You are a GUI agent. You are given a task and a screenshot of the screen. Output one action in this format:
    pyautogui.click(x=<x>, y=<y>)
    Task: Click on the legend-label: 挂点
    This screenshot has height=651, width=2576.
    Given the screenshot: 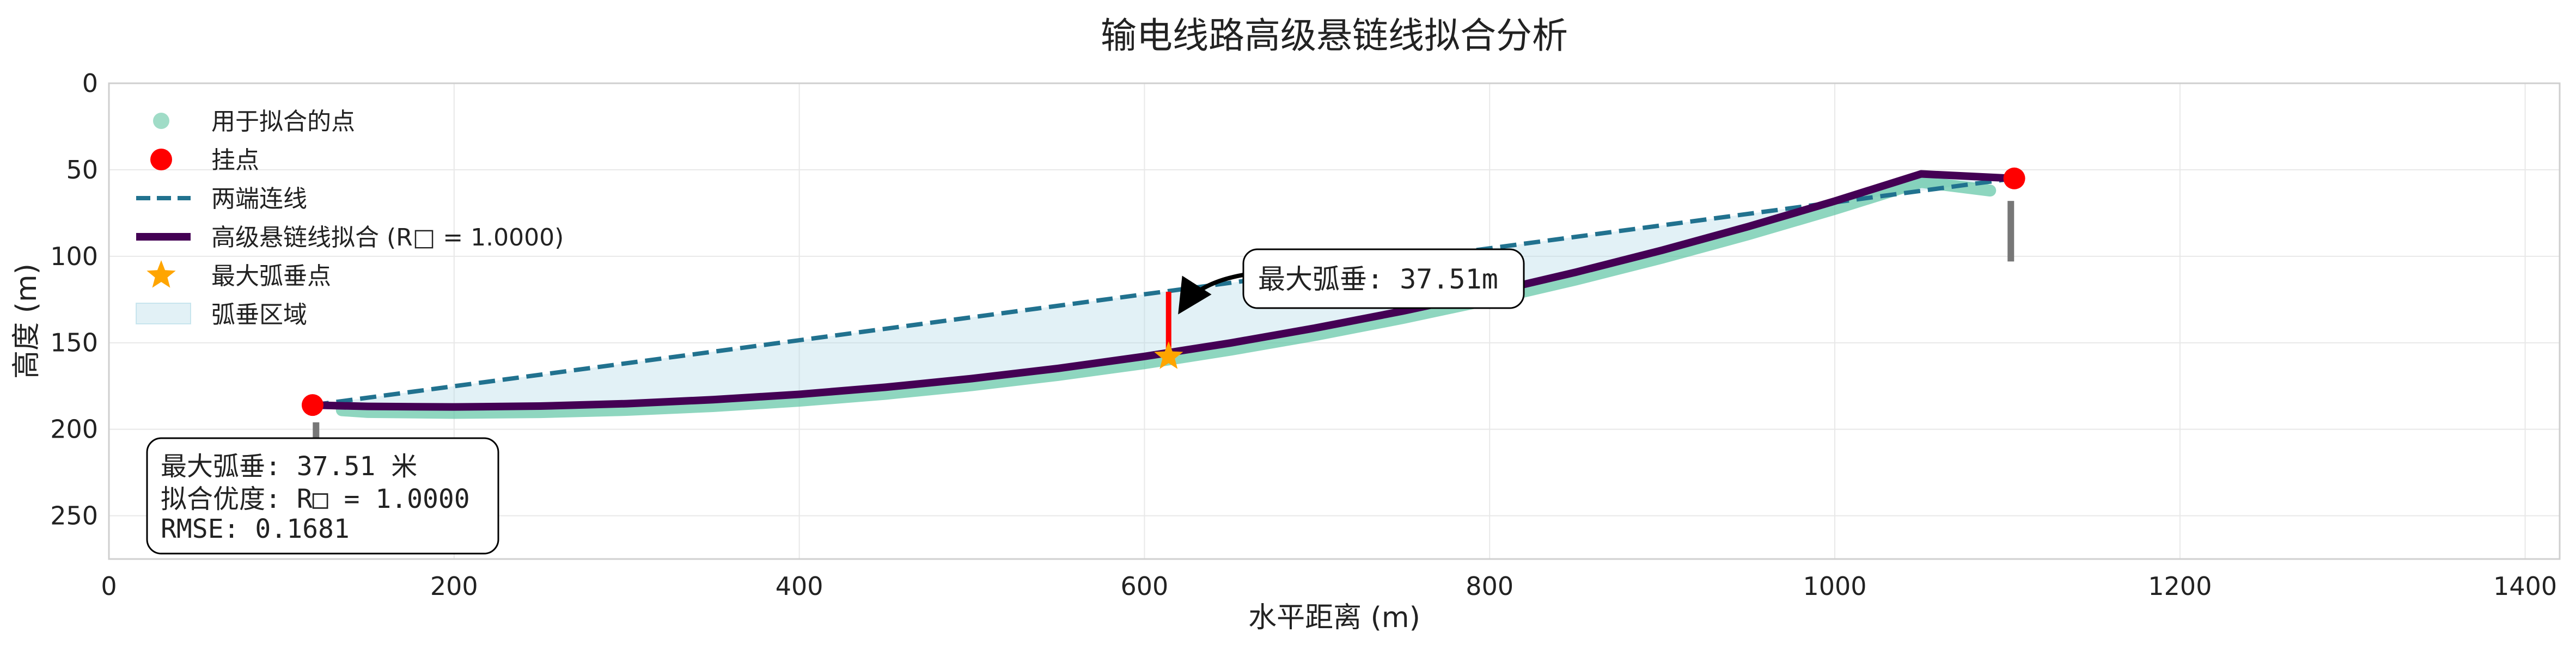 What is the action you would take?
    pyautogui.click(x=235, y=160)
    